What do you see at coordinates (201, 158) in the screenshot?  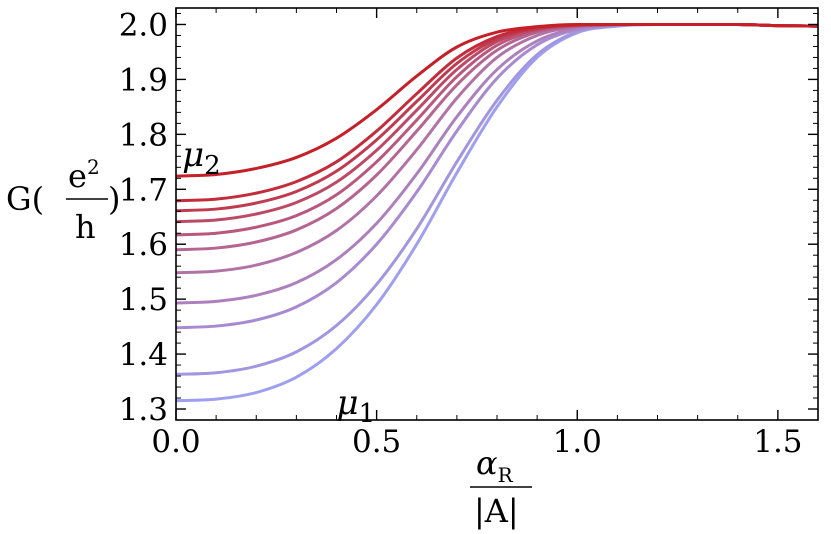 I see `annotation-mu2: μ2` at bounding box center [201, 158].